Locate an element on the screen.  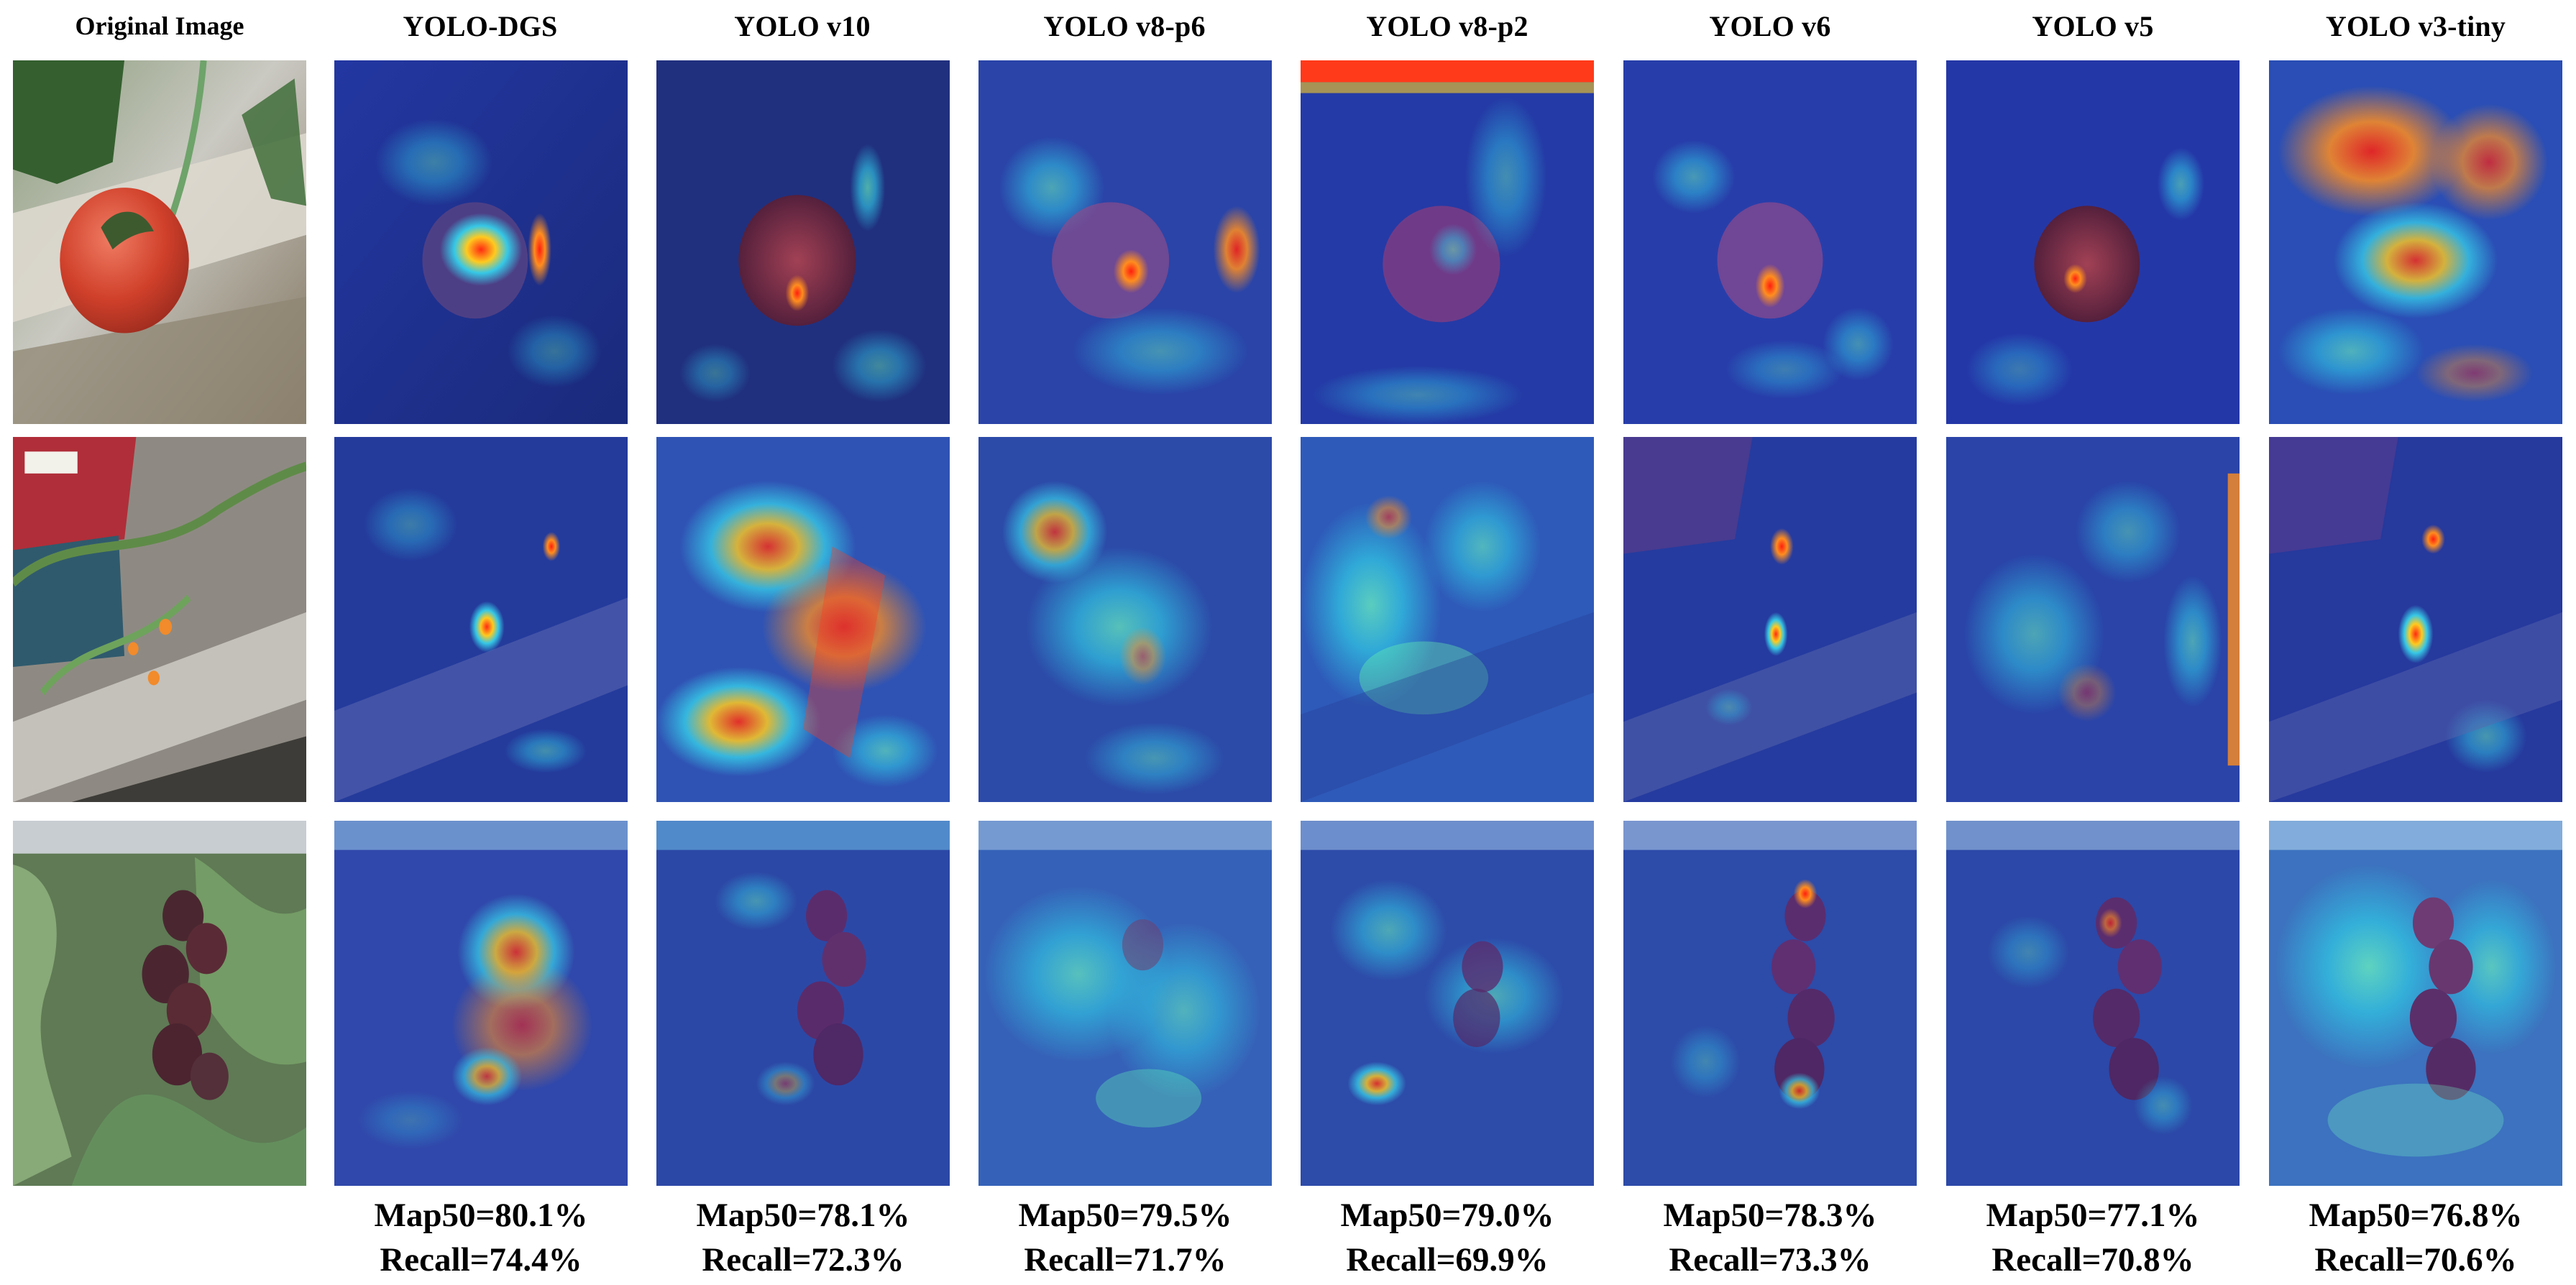
metrics-yolo-v8-p6: Map50=79.5% Recall=71.7% is located at coordinates (1125, 1237).